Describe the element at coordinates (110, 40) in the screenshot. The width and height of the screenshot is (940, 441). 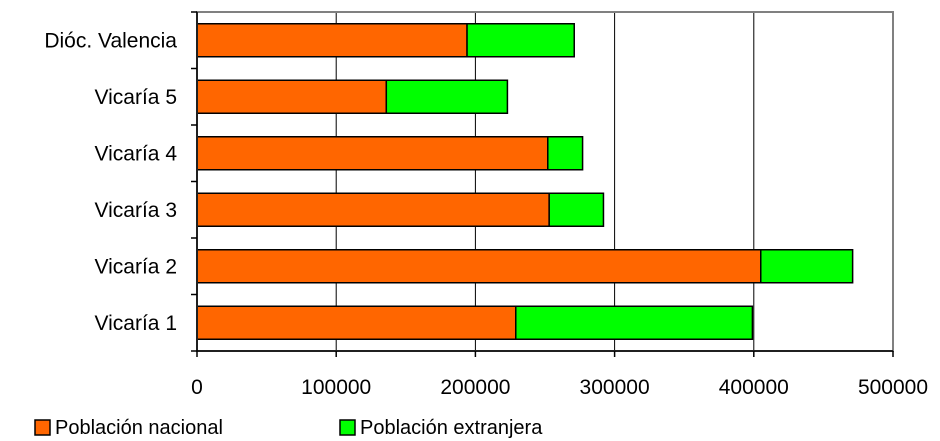
I see `category-label: Dióc. Valencia` at that location.